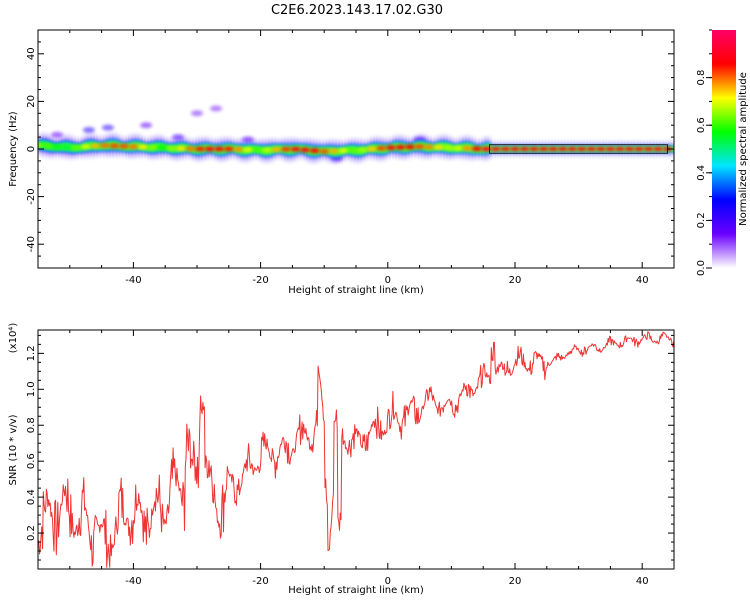 The height and width of the screenshot is (604, 750). What do you see at coordinates (260, 280) in the screenshot?
I see `spectrogram-x-tick-label: -20` at bounding box center [260, 280].